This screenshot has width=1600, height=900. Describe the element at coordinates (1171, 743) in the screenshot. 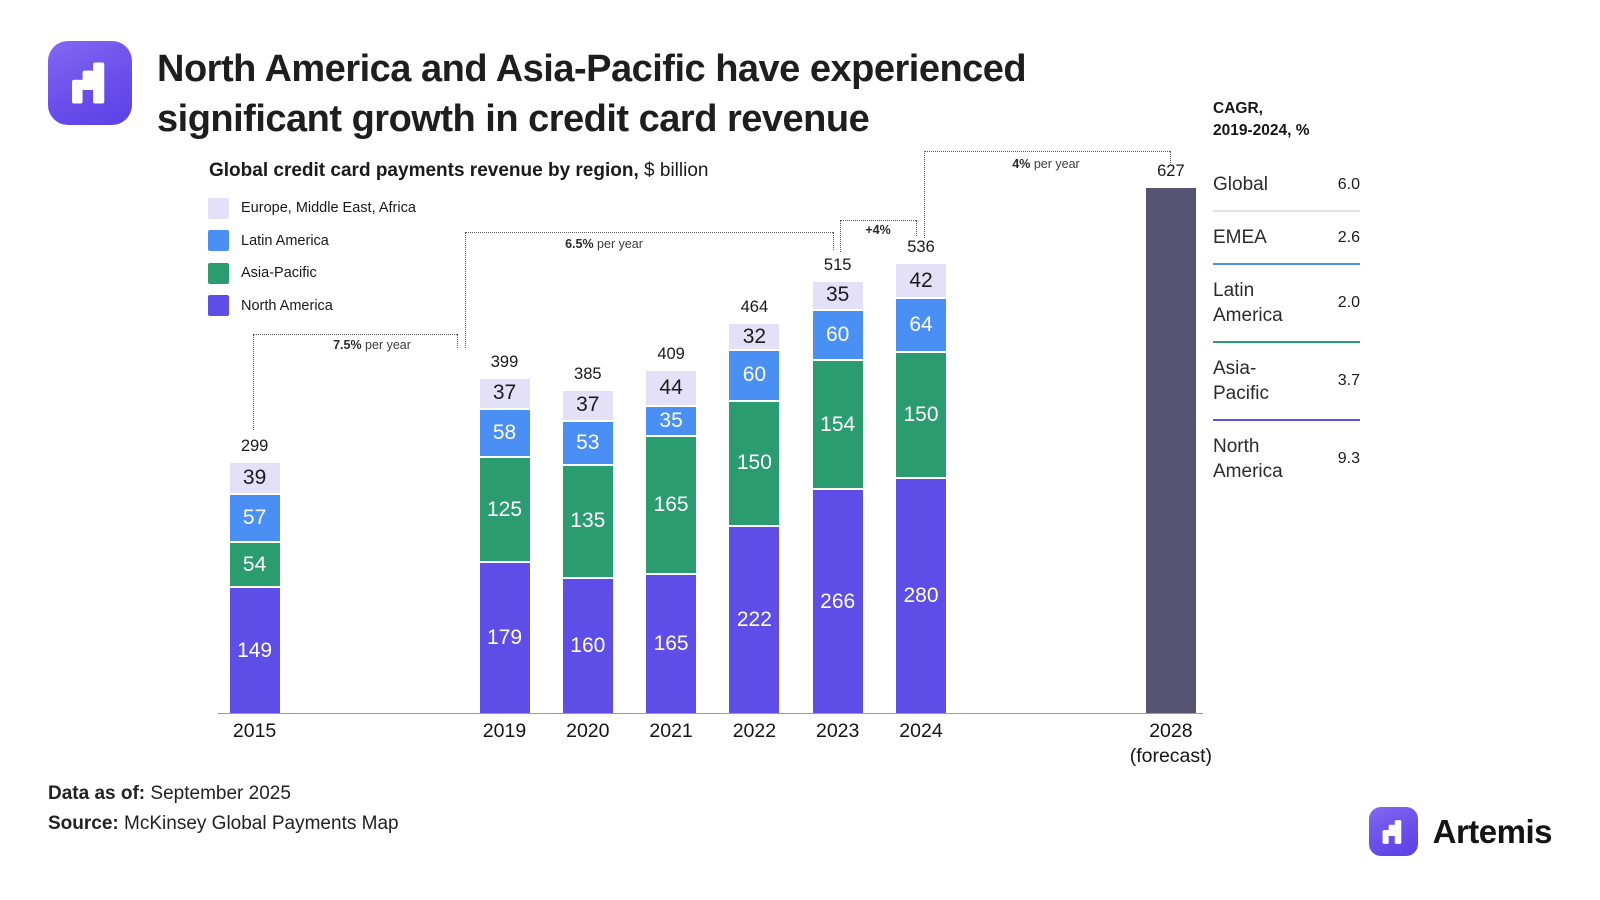

I see `year-label-2028: 2028 (forecast)` at that location.